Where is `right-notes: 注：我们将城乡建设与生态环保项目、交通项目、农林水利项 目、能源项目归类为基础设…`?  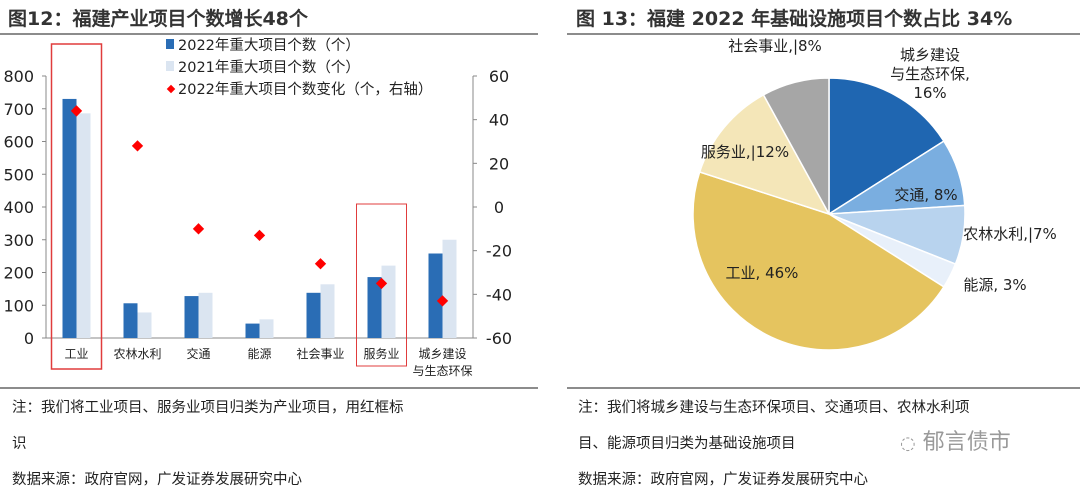 right-notes: 注：我们将城乡建设与生态环保项目、交通项目、农林水利项 目、能源项目归类为基础设… is located at coordinates (774, 444).